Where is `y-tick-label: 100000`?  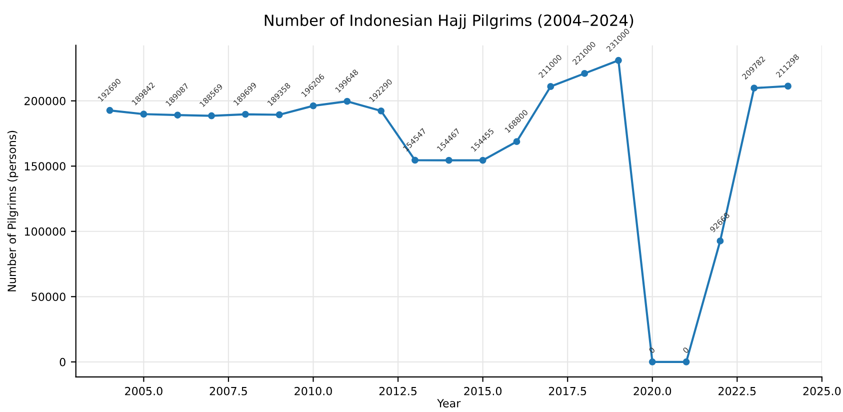
y-tick-label: 100000 is located at coordinates (45, 231).